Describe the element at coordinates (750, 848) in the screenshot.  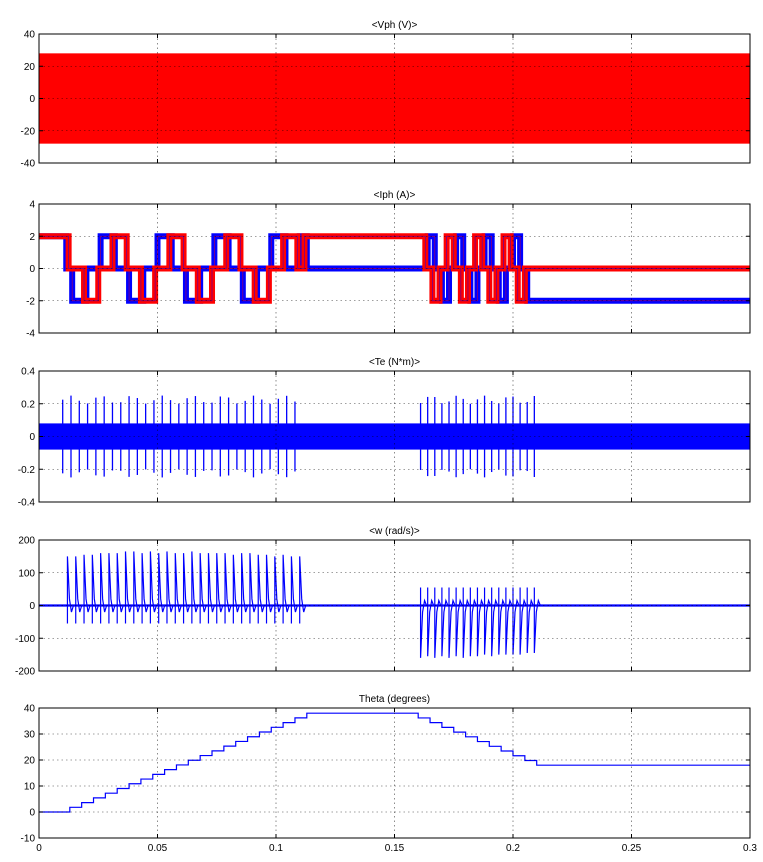
I see `x-tick-label: 0.3` at that location.